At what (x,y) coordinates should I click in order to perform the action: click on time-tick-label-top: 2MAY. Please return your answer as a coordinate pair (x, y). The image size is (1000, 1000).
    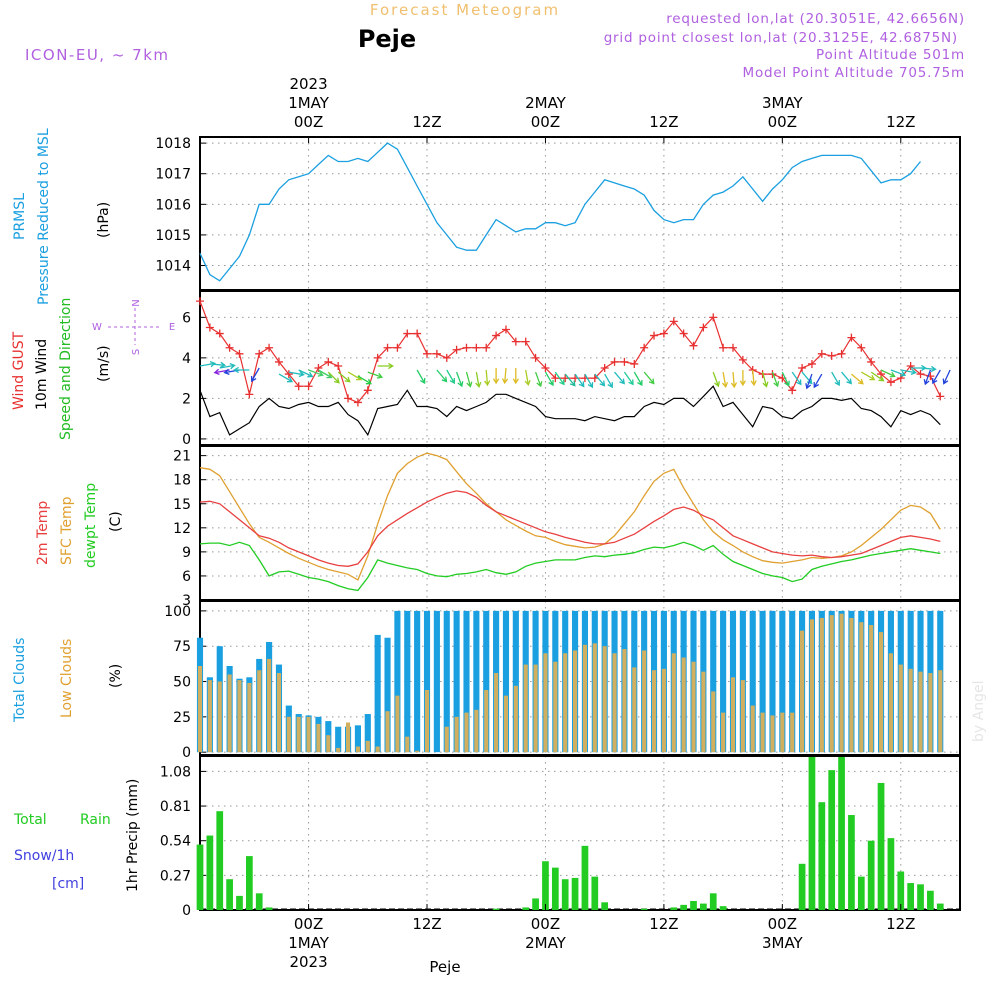
    Looking at the image, I should click on (546, 103).